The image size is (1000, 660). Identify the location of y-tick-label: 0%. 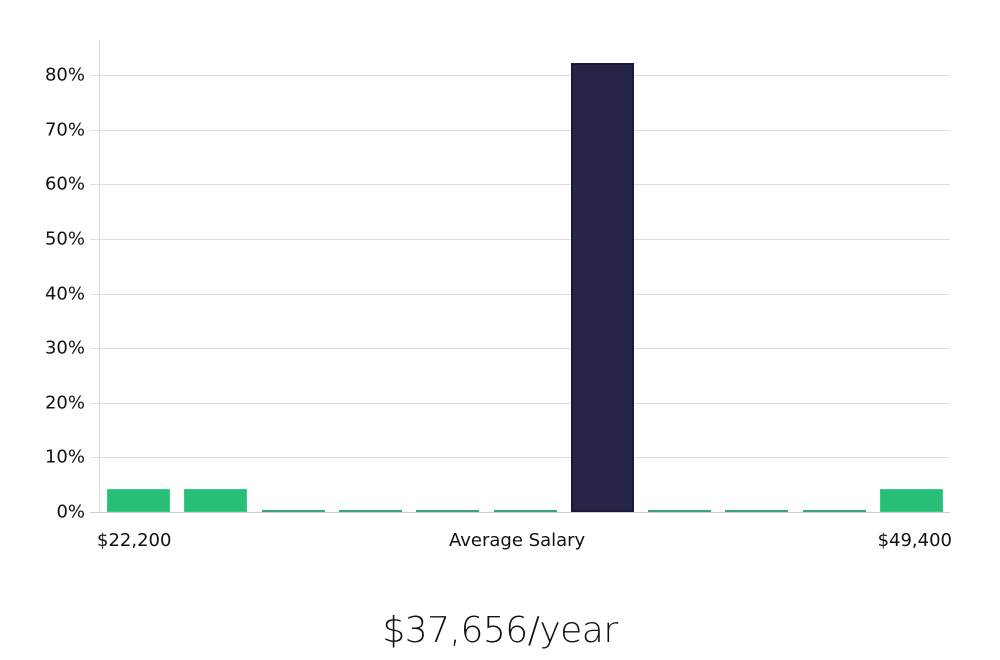
(70, 512).